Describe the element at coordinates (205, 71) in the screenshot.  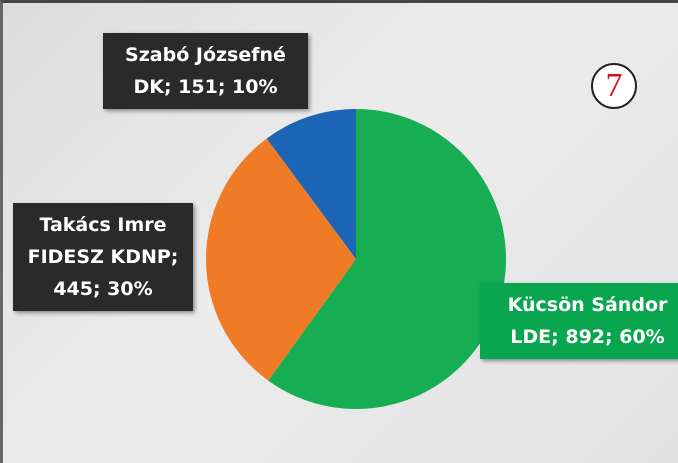
I see `slice-label: Szabó Józsefné DK; 151; 10%` at that location.